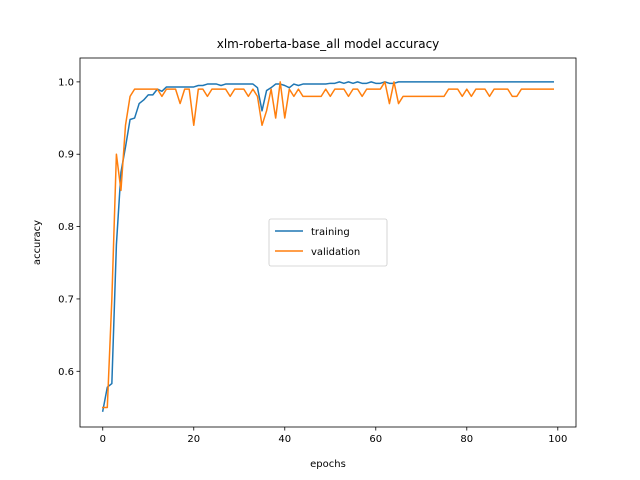 This screenshot has width=640, height=480. Describe the element at coordinates (66, 227) in the screenshot. I see `y-tick-label: 0.8` at that location.